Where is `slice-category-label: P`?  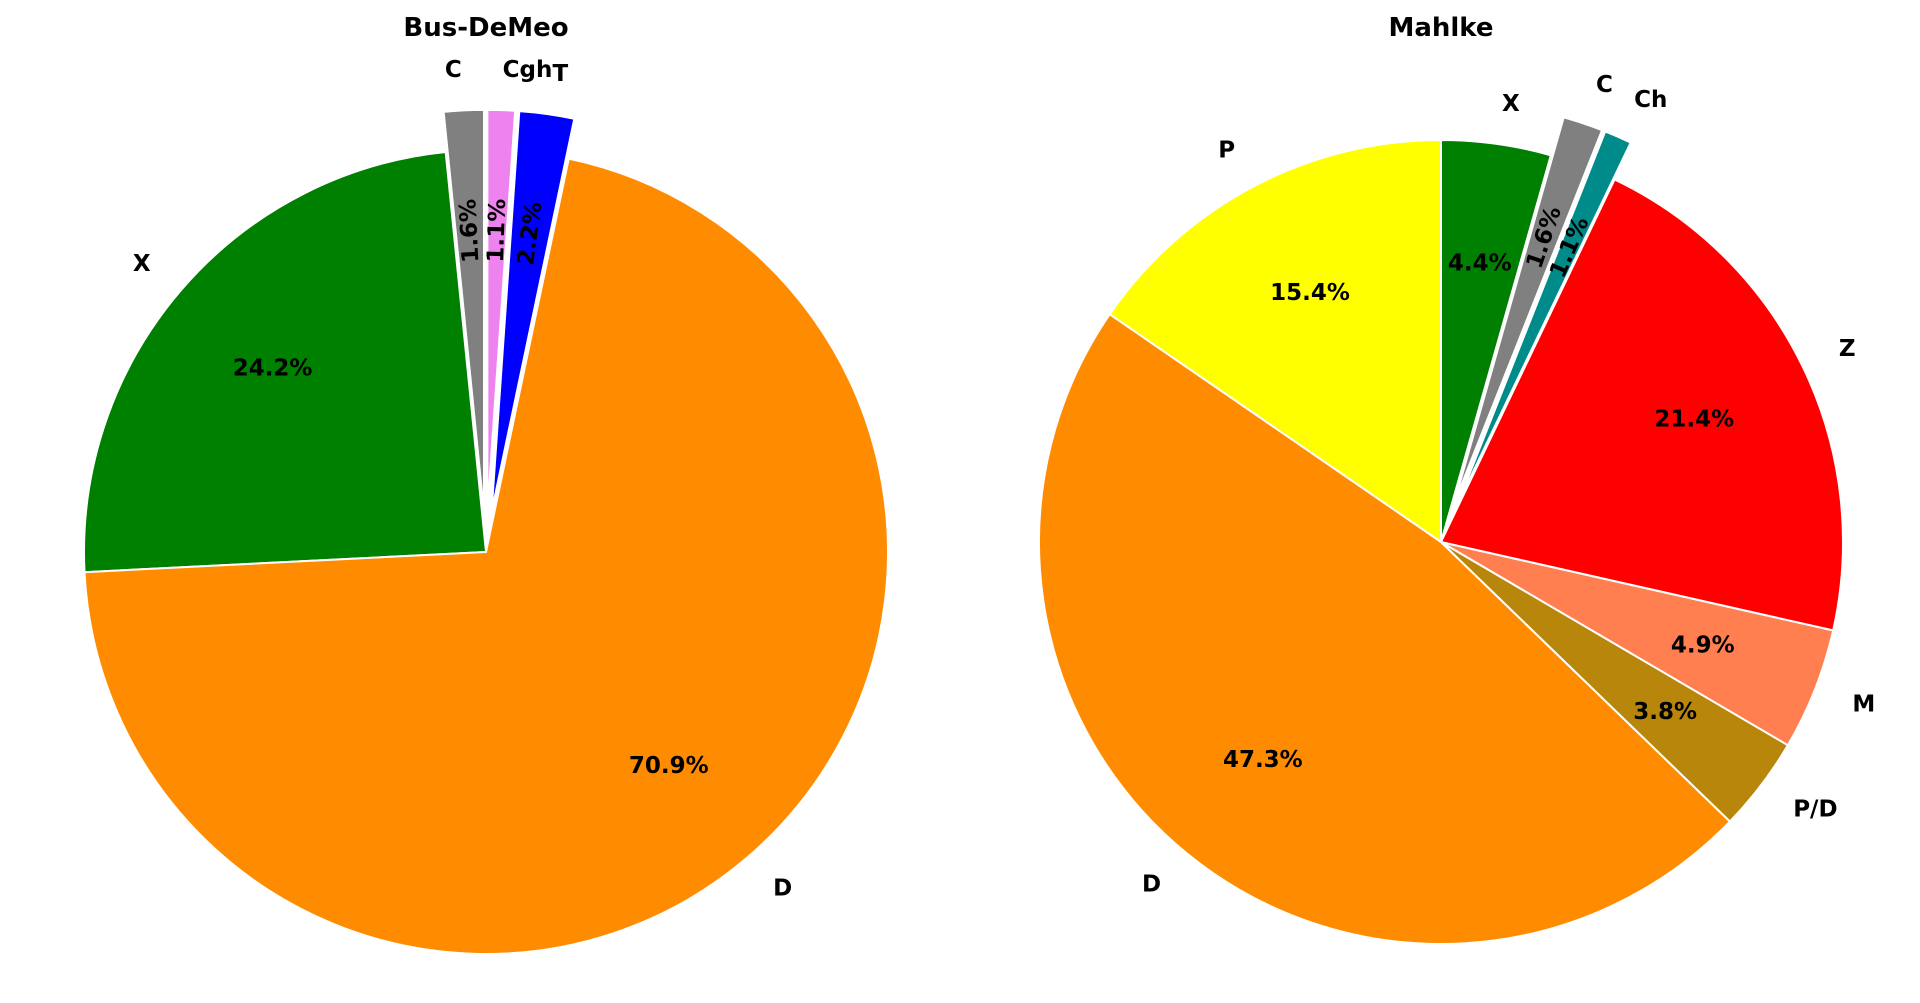 slice-category-label: P is located at coordinates (1226, 151).